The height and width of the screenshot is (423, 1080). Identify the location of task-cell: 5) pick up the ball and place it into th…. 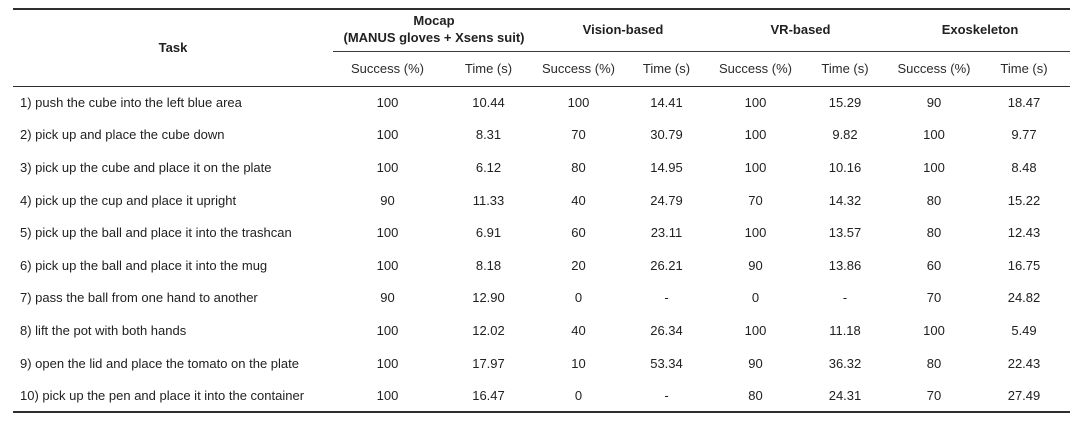
(156, 233).